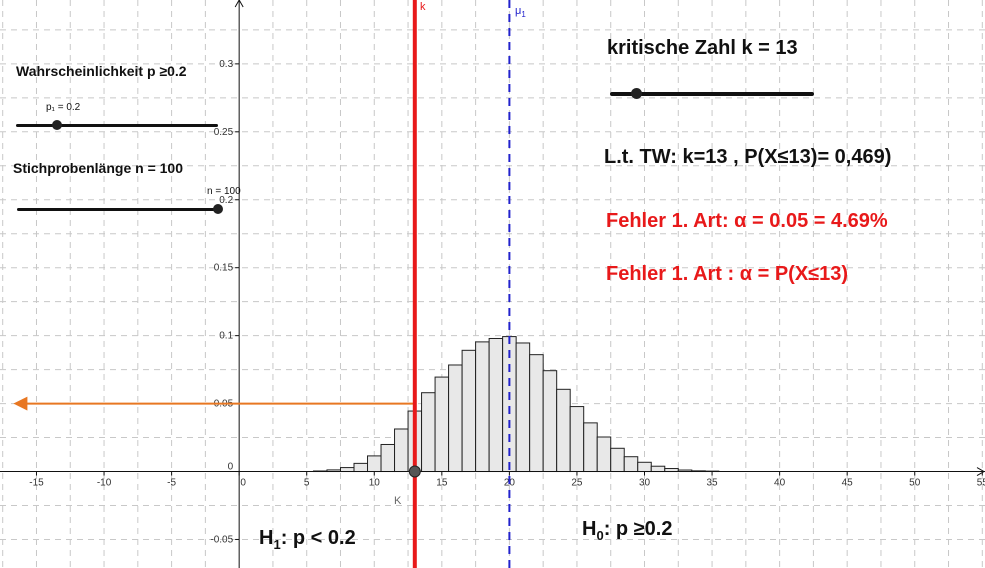 The image size is (985, 568). Describe the element at coordinates (423, 7) in the screenshot. I see `critical-line-label: k` at that location.